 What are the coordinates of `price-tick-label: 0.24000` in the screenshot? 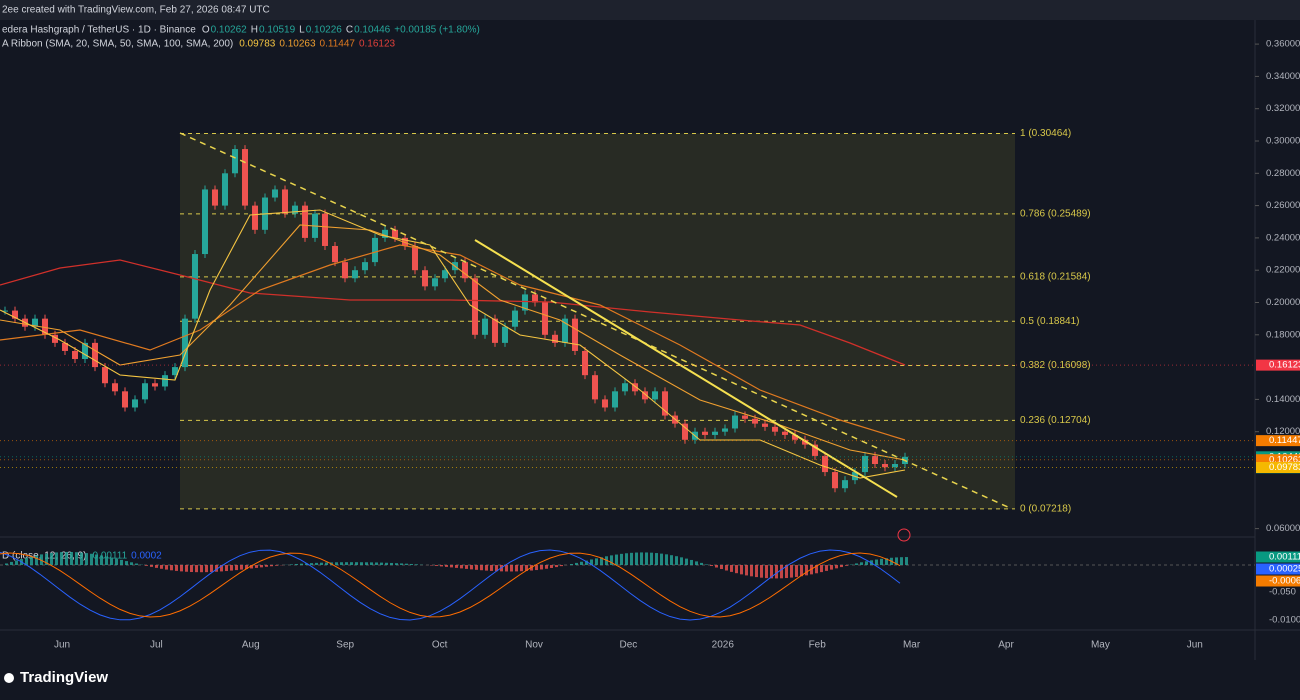 It's located at (1283, 237).